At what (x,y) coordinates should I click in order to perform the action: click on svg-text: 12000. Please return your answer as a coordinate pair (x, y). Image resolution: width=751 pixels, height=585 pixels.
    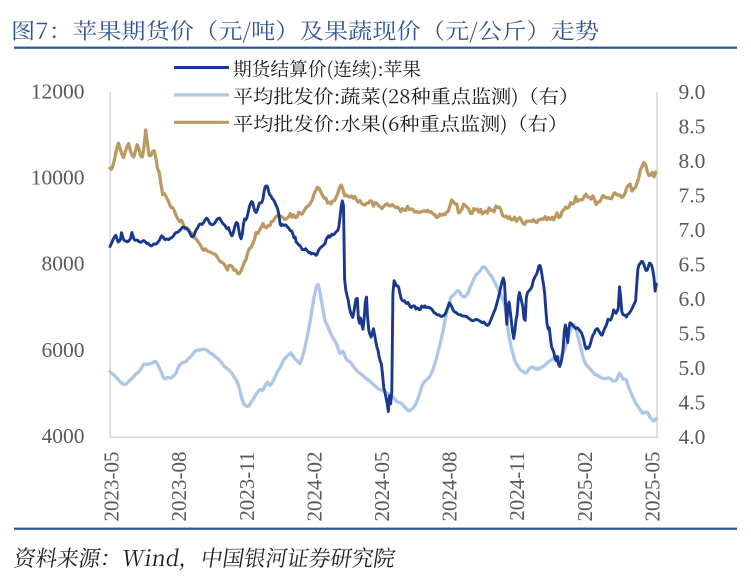
    Looking at the image, I should click on (58, 91).